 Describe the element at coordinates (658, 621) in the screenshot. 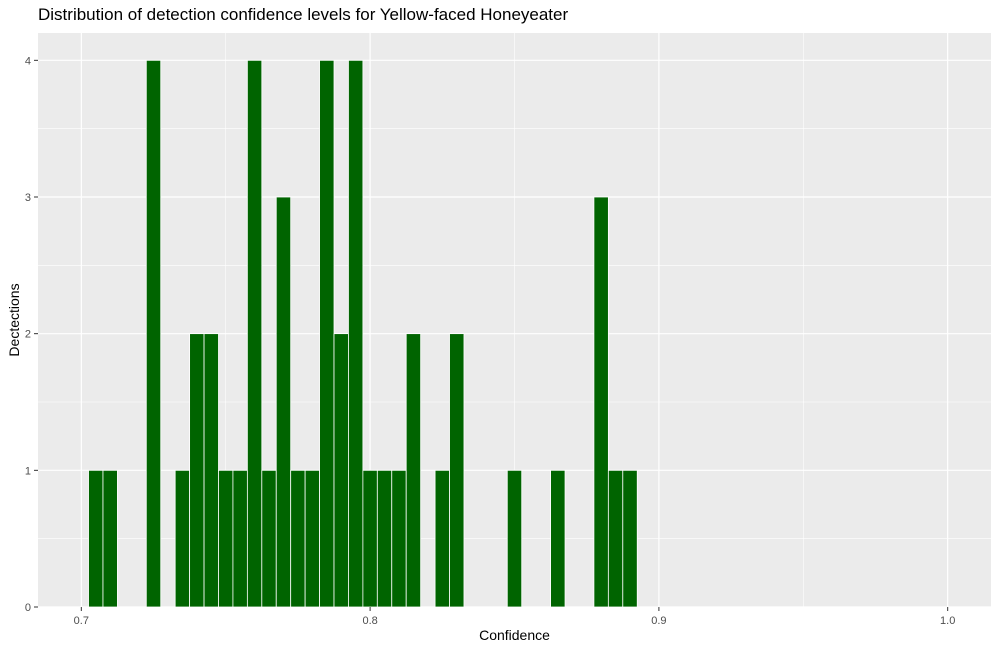

I see `x-tick-label: 0.9` at that location.